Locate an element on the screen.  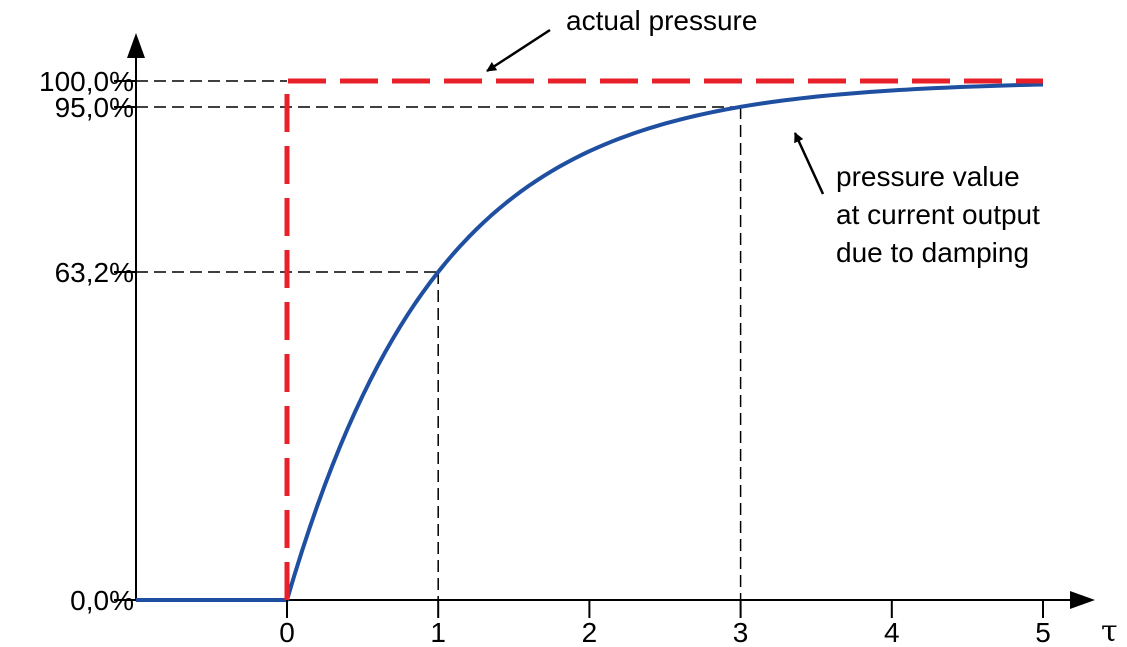
y-tick-label-1: 63,2% is located at coordinates (94, 272).